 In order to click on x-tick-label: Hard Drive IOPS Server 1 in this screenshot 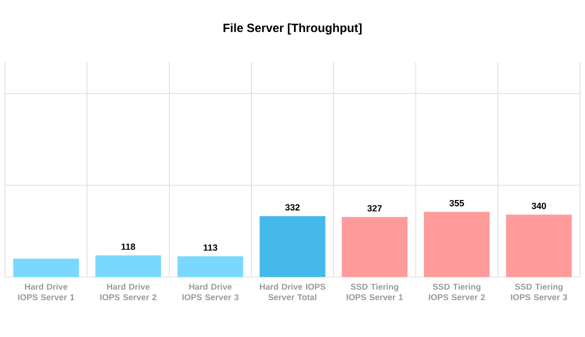, I will do `click(46, 292)`.